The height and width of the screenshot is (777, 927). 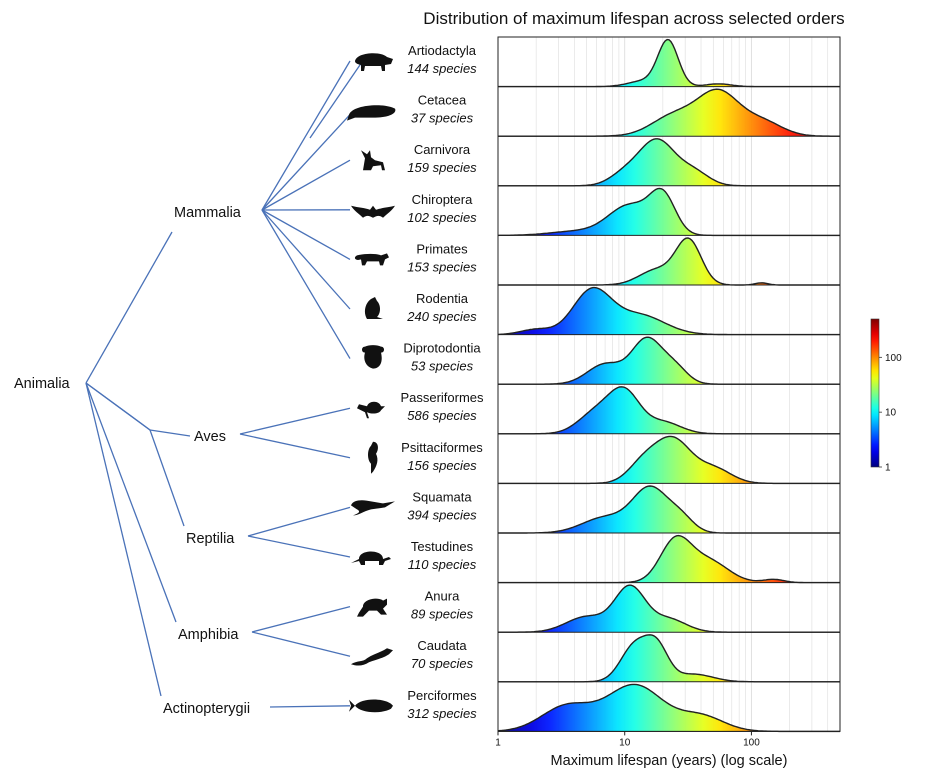 I want to click on order-name: Cetacea, so click(x=442, y=100).